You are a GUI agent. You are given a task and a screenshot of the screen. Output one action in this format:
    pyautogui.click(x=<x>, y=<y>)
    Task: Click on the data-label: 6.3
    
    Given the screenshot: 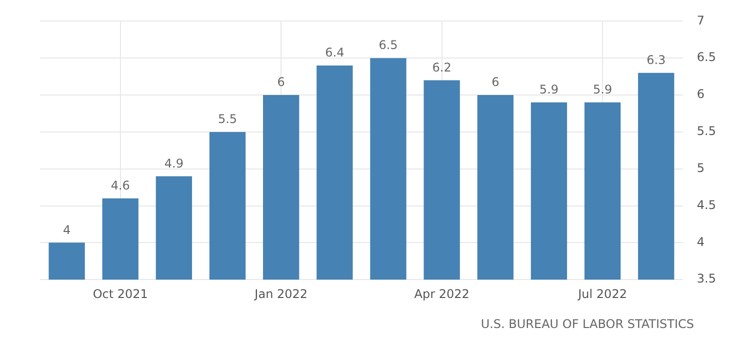 What is the action you would take?
    pyautogui.click(x=656, y=60)
    